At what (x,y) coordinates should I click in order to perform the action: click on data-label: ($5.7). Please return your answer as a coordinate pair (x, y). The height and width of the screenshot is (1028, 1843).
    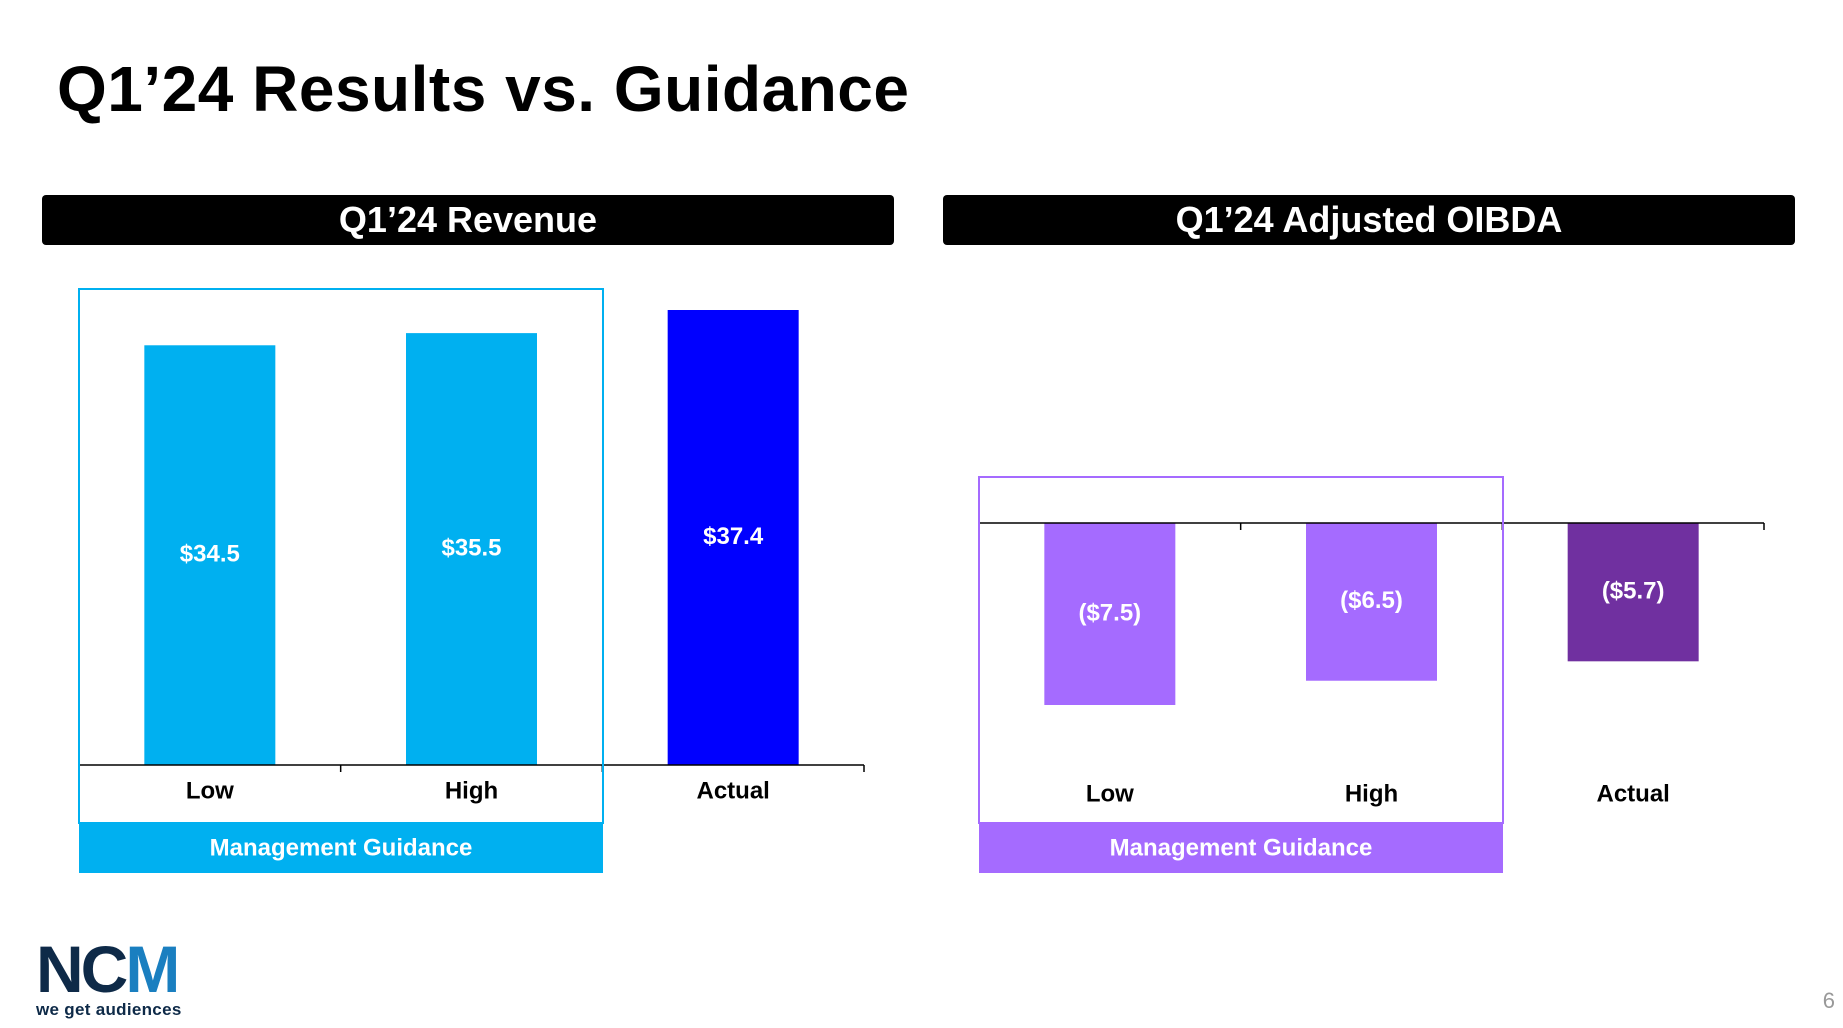
    Looking at the image, I should click on (1633, 591).